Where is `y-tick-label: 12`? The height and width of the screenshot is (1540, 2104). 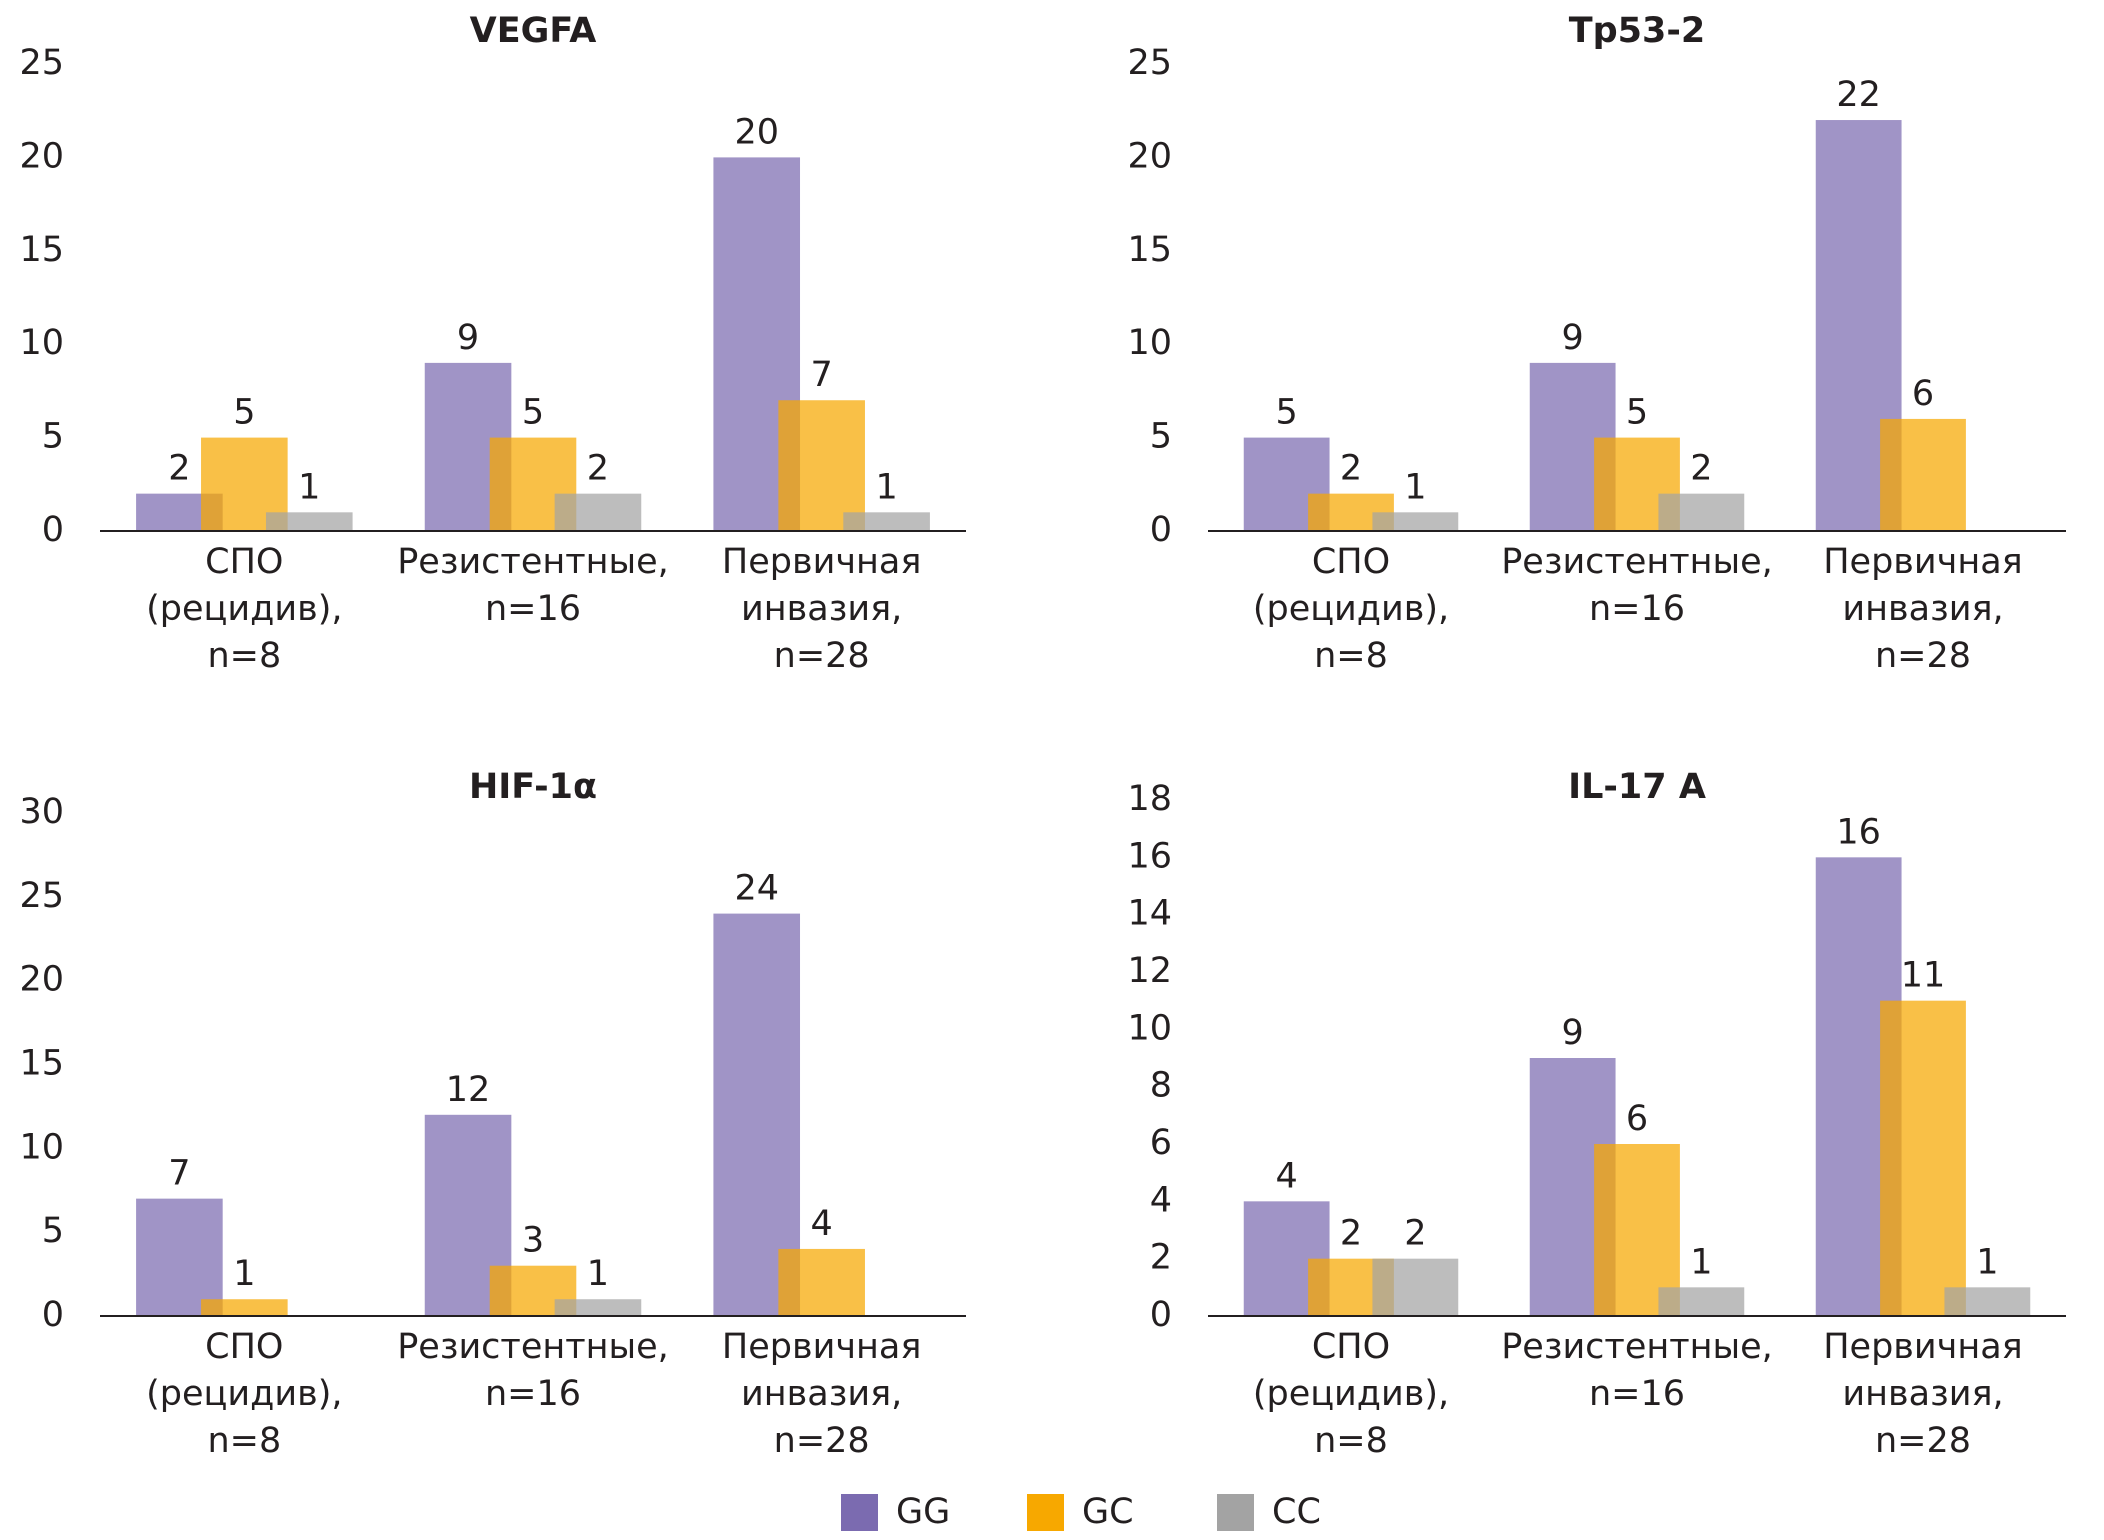
y-tick-label: 12 is located at coordinates (1149, 971).